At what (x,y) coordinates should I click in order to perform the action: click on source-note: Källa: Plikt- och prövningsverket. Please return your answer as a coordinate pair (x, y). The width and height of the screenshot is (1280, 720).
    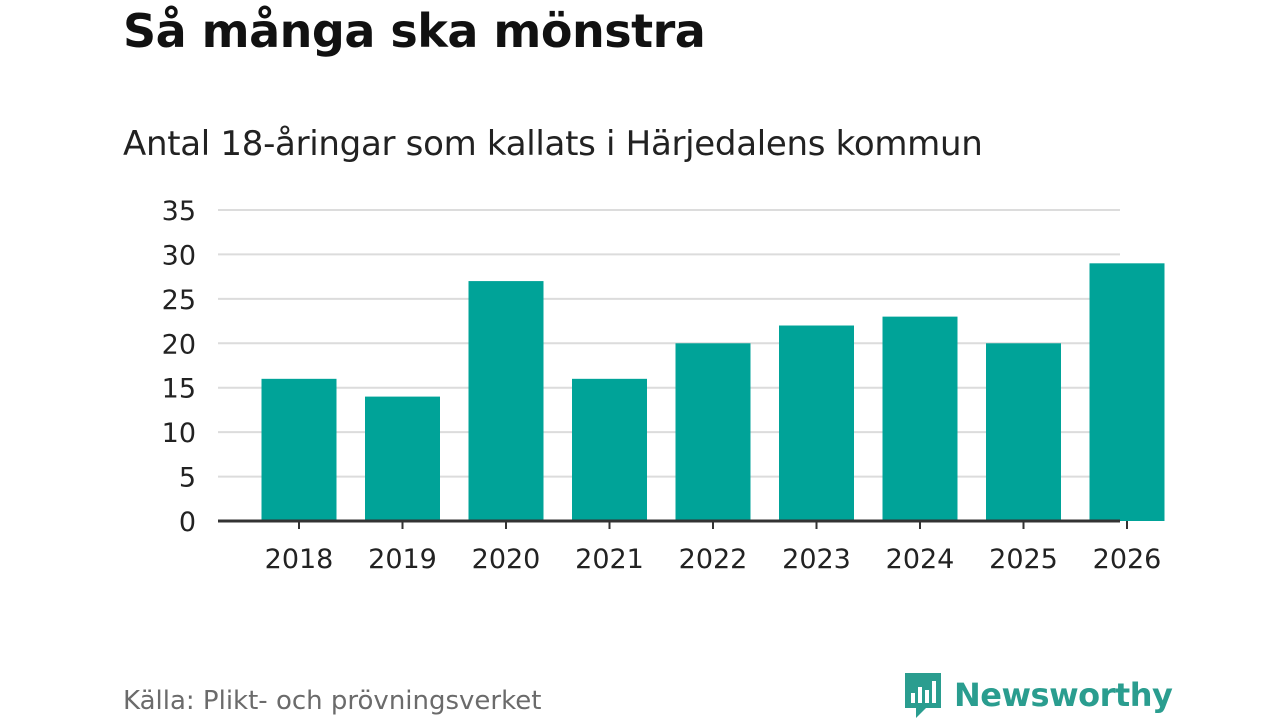
    Looking at the image, I should click on (332, 701).